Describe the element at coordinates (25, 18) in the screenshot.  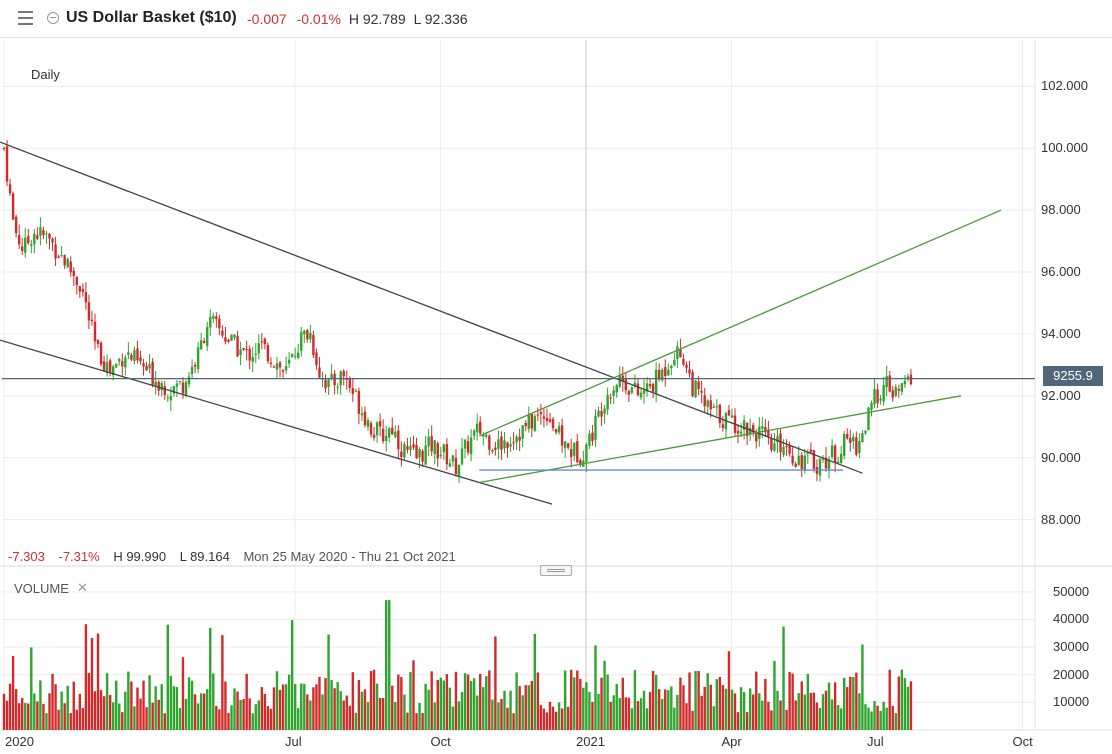
I see `menu-icon` at that location.